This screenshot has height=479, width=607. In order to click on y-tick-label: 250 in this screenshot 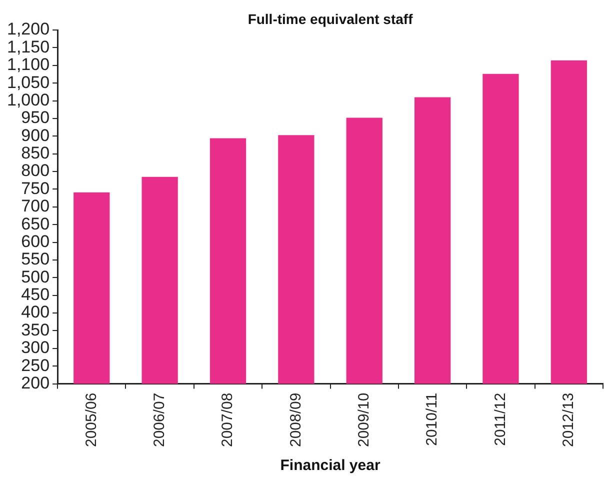, I will do `click(35, 365)`.